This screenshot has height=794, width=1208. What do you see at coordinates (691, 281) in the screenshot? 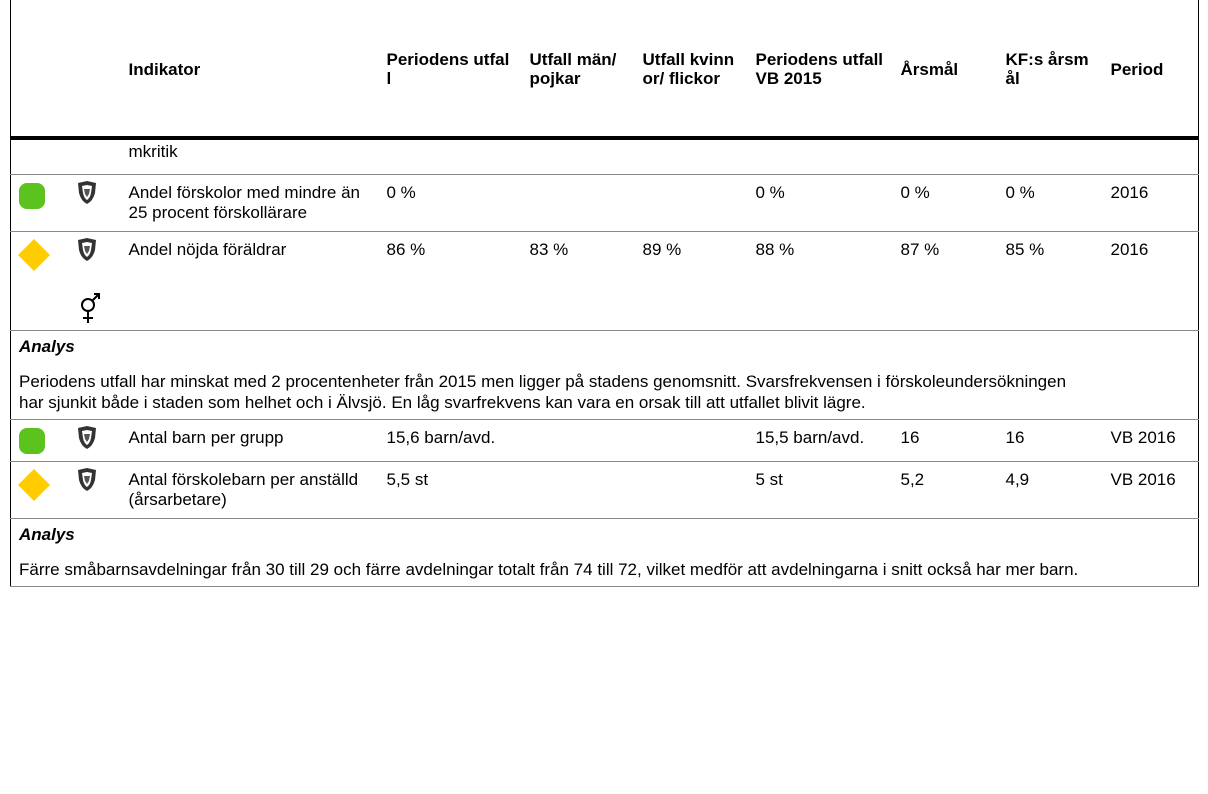
I see `value-cell: 89 %` at bounding box center [691, 281].